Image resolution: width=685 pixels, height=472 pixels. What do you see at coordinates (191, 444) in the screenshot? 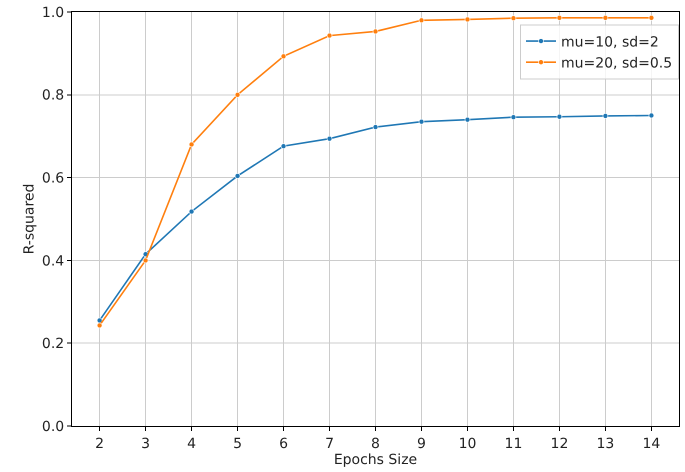
I see `x-tick-label: 4` at bounding box center [191, 444].